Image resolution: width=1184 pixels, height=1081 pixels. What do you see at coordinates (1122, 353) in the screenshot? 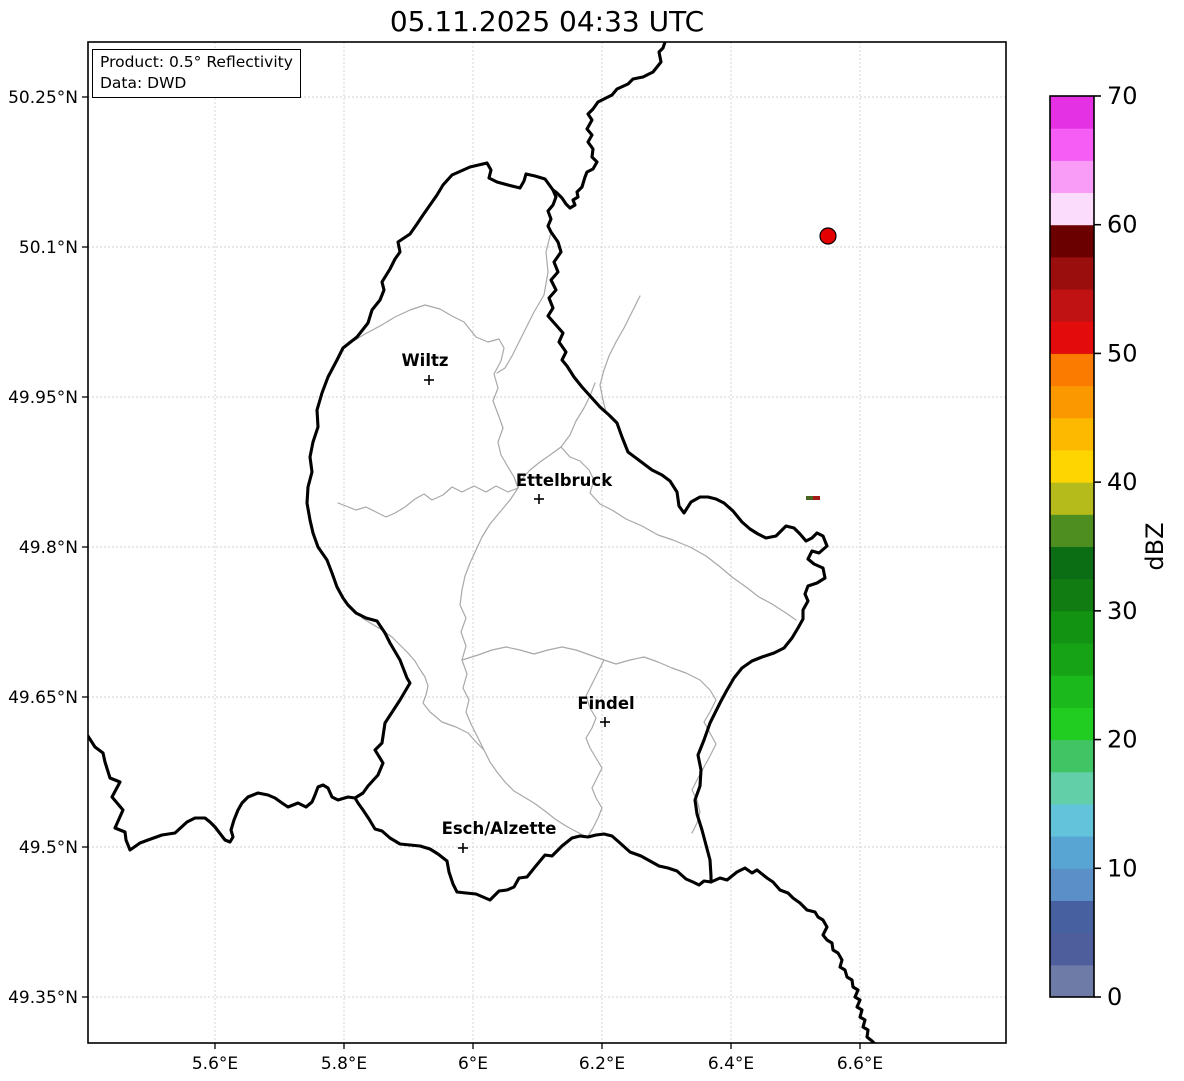
I see `colorbar-tick-label: 50` at bounding box center [1122, 353].